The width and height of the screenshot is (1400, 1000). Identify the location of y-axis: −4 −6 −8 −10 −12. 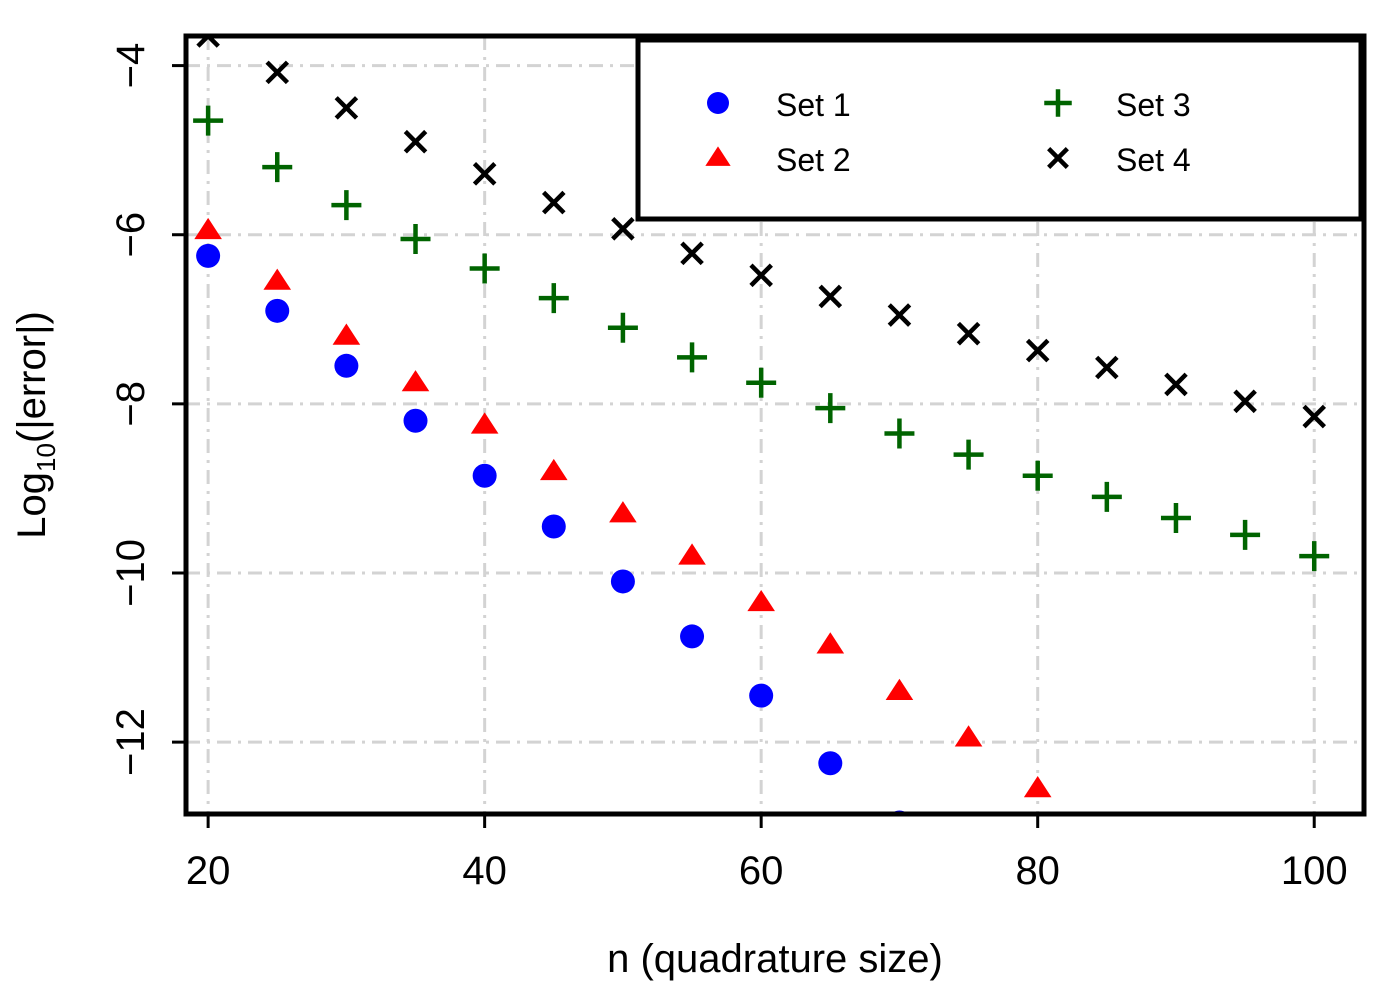
(147, 409).